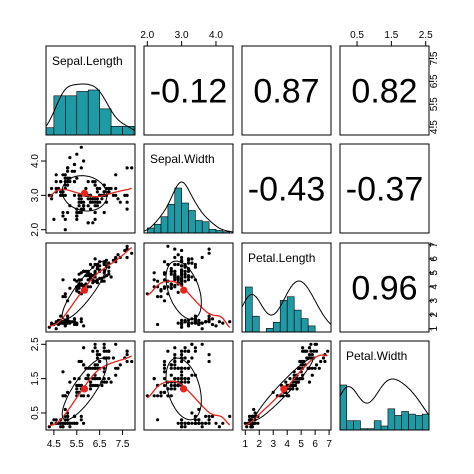  What do you see at coordinates (35, 344) in the screenshot?
I see `tick-label: 2.5` at bounding box center [35, 344].